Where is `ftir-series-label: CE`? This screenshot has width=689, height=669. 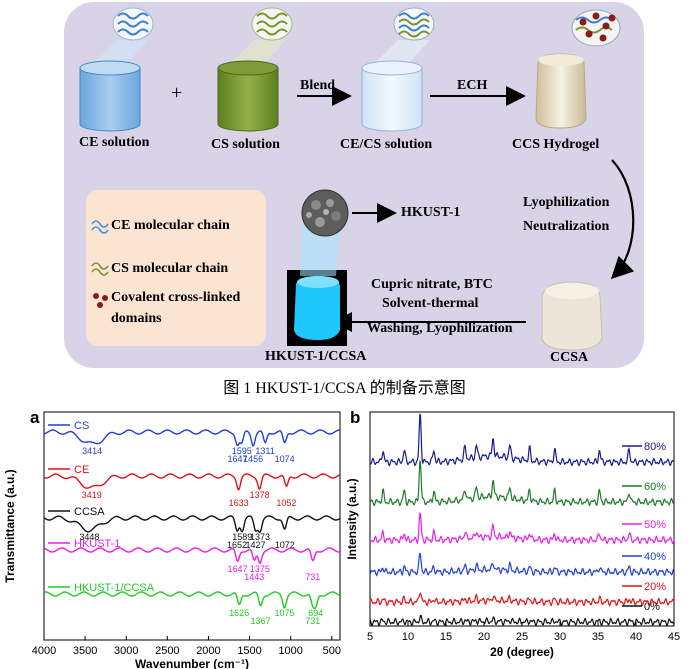
ftir-series-label: CE is located at coordinates (81, 470).